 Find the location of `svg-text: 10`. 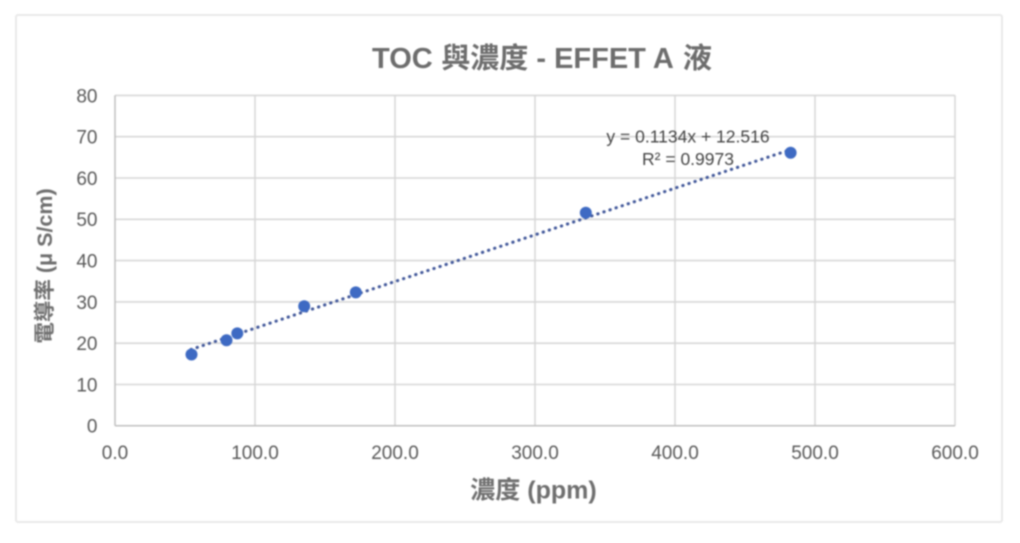

svg-text: 10 is located at coordinates (86, 385).